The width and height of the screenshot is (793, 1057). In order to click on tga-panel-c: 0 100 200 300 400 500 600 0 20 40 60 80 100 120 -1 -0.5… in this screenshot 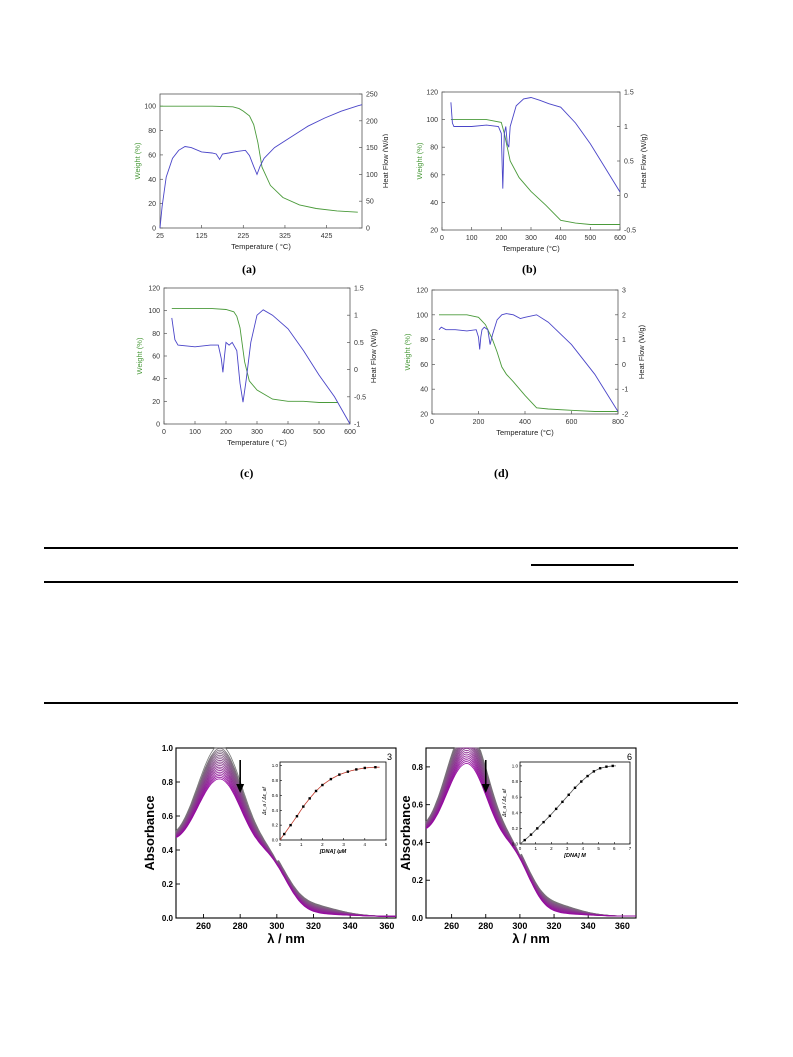, I will do `click(258, 372)`.